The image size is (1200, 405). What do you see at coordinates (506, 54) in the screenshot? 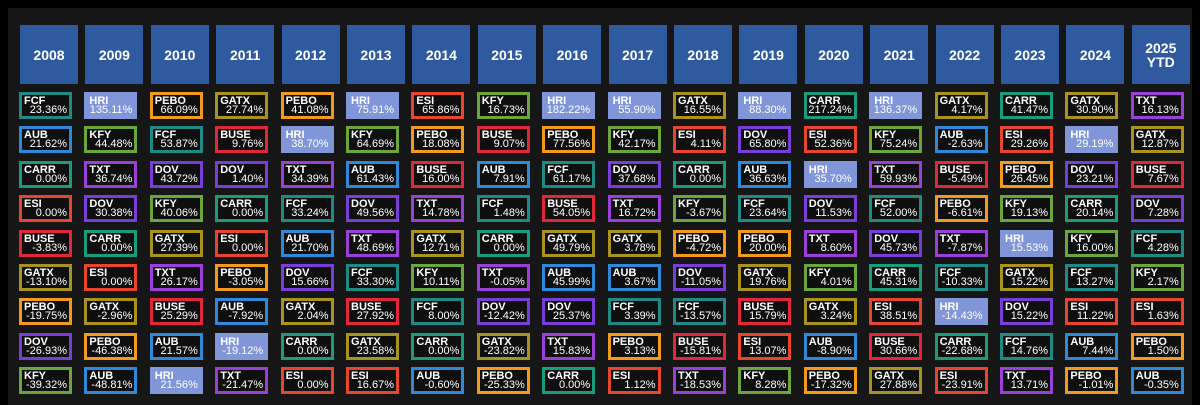
I see `year-header: 2015` at bounding box center [506, 54].